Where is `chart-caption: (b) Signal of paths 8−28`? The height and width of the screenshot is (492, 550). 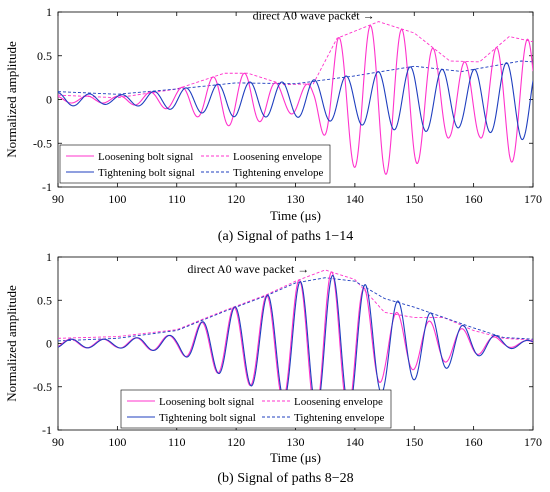 chart-caption: (b) Signal of paths 8−28 is located at coordinates (285, 478).